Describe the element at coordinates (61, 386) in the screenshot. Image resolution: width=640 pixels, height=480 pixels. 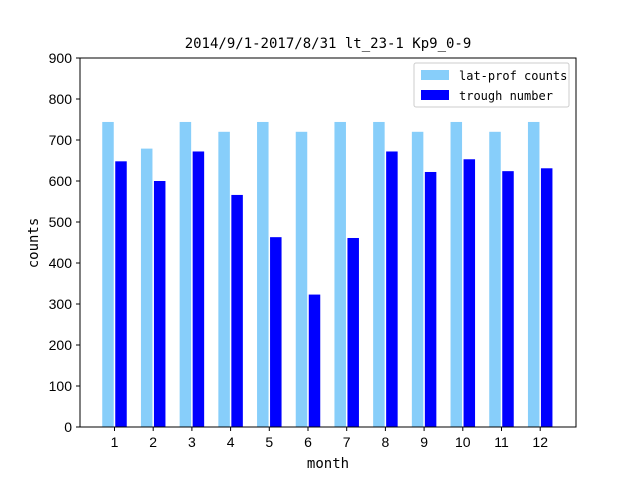
I see `y-tick-label: 100` at that location.